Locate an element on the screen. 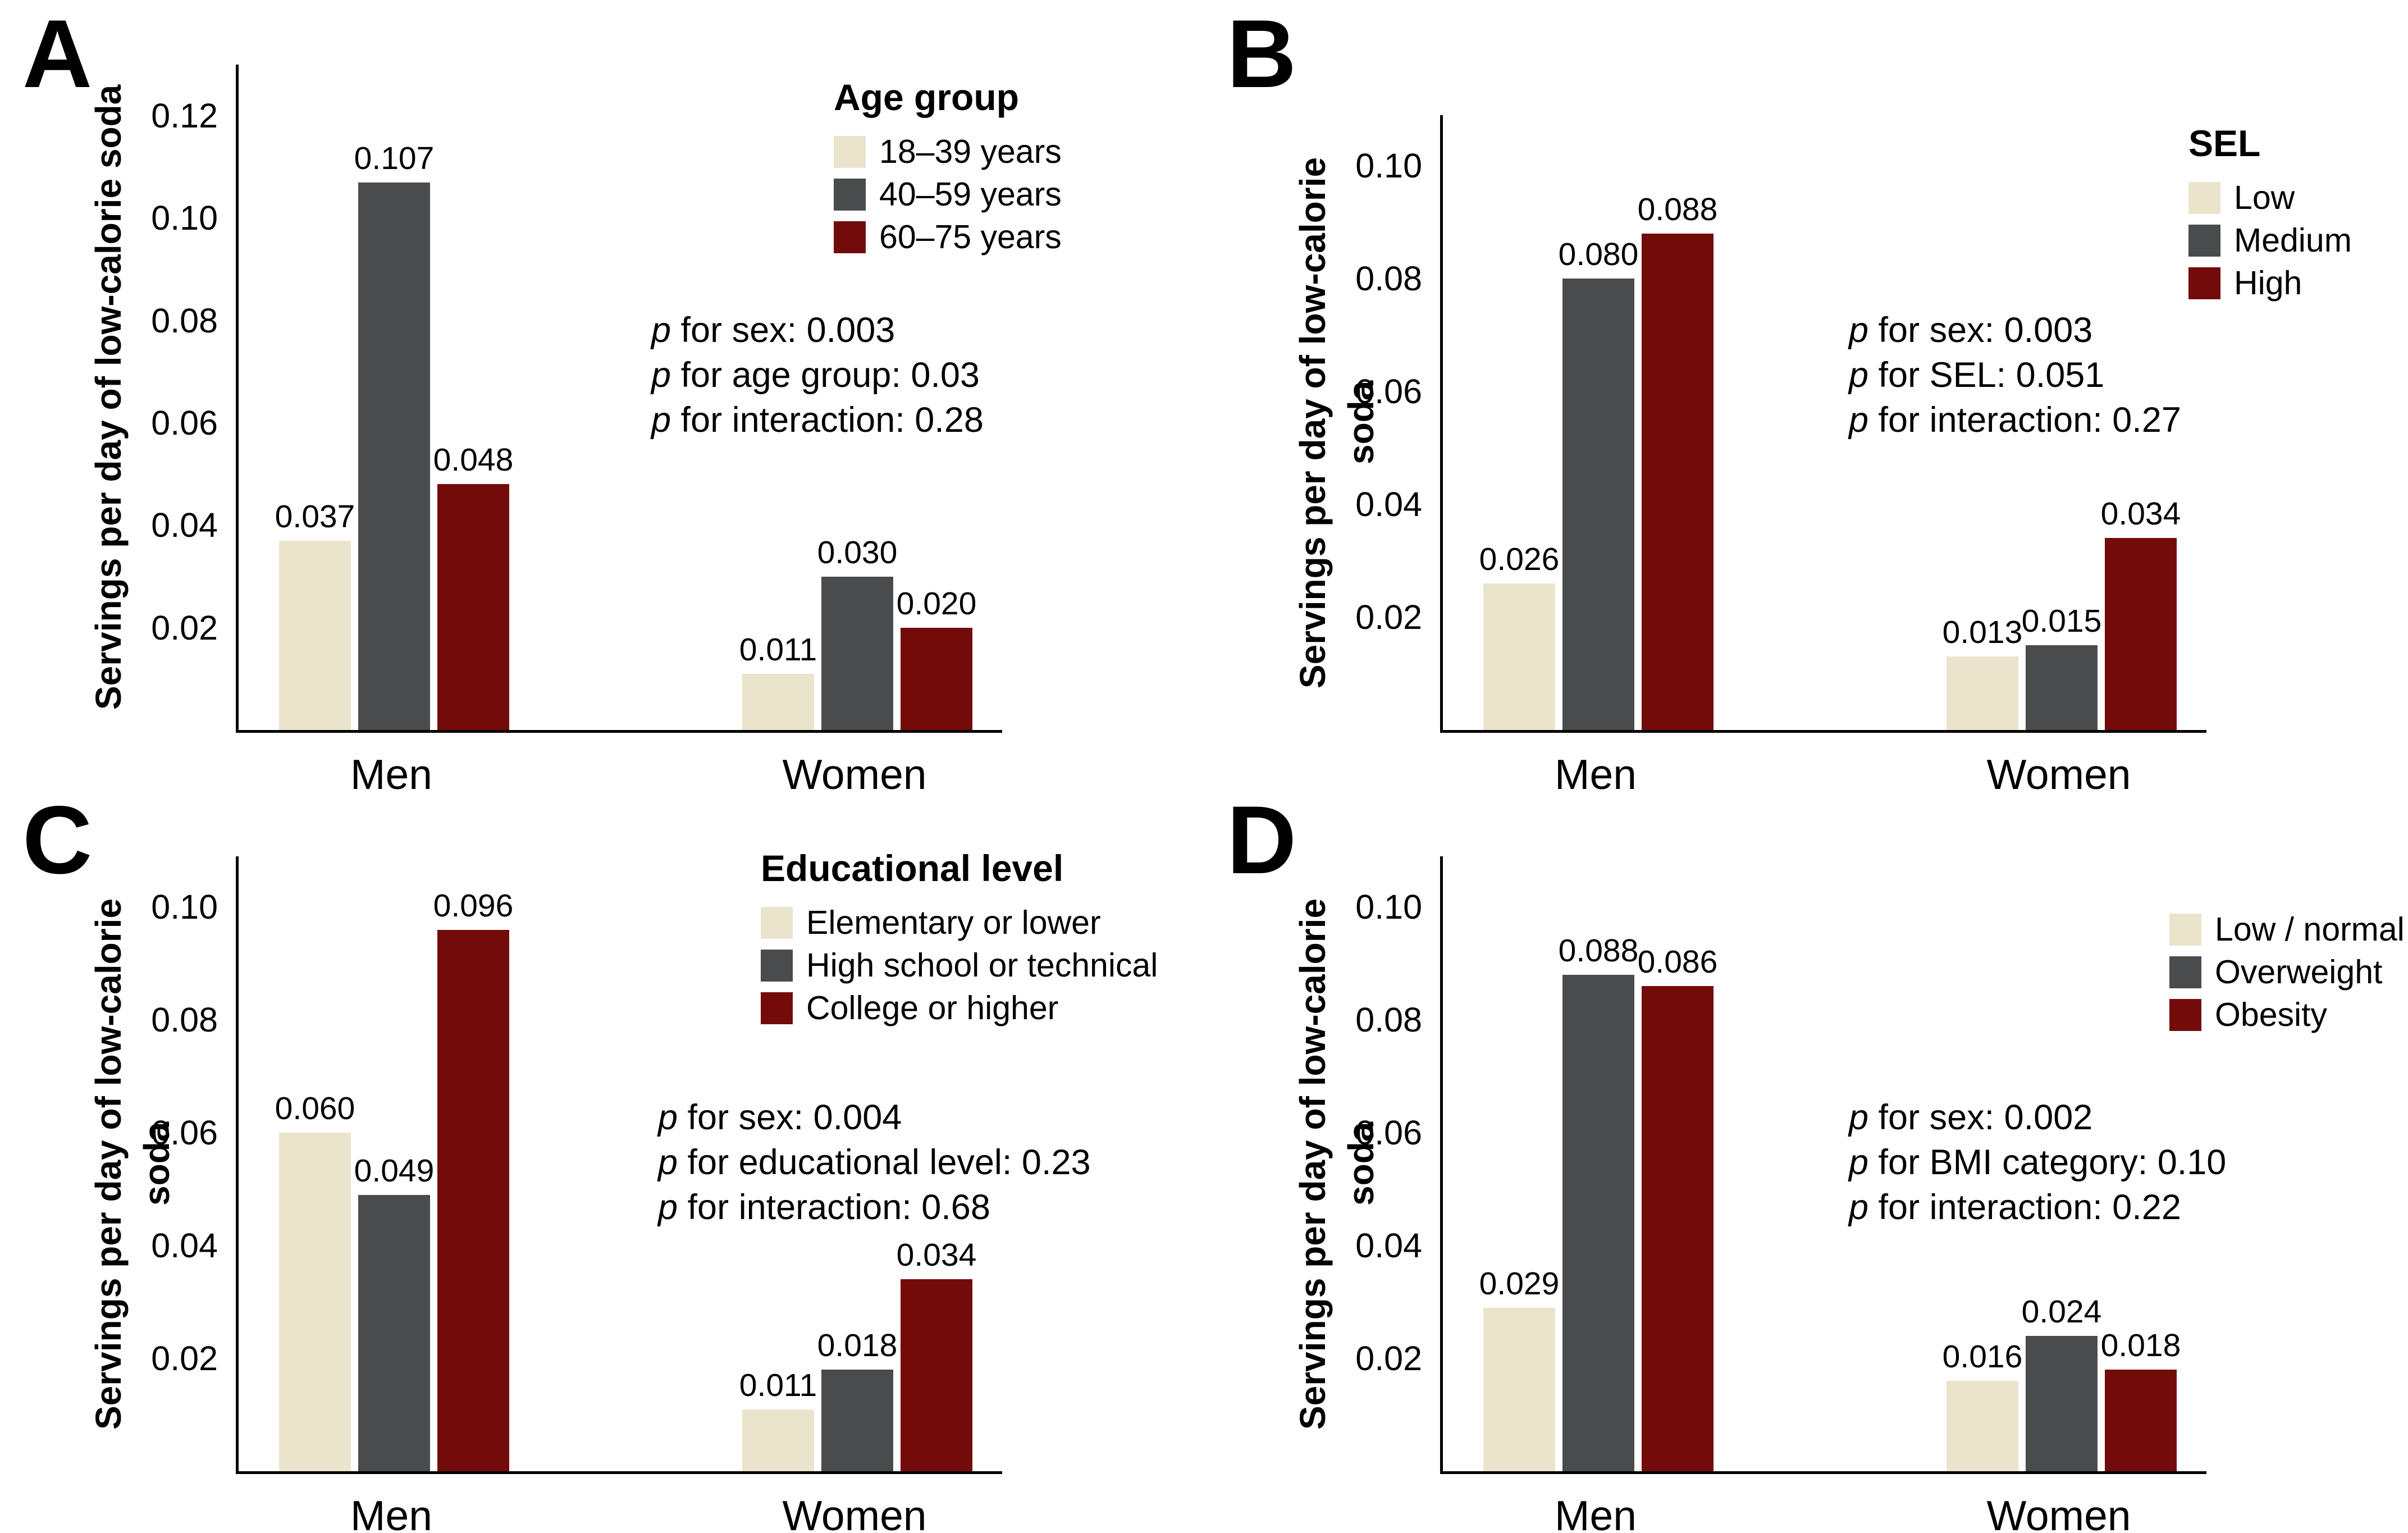 This screenshot has height=1533, width=2408. y-tick-label: 0.12 is located at coordinates (184, 116).